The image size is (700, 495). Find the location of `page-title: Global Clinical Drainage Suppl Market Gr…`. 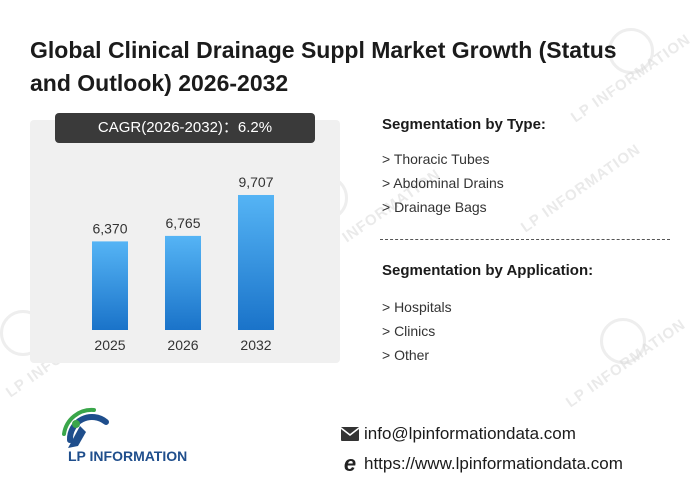

page-title: Global Clinical Drainage Suppl Market Gr… is located at coordinates (323, 66).